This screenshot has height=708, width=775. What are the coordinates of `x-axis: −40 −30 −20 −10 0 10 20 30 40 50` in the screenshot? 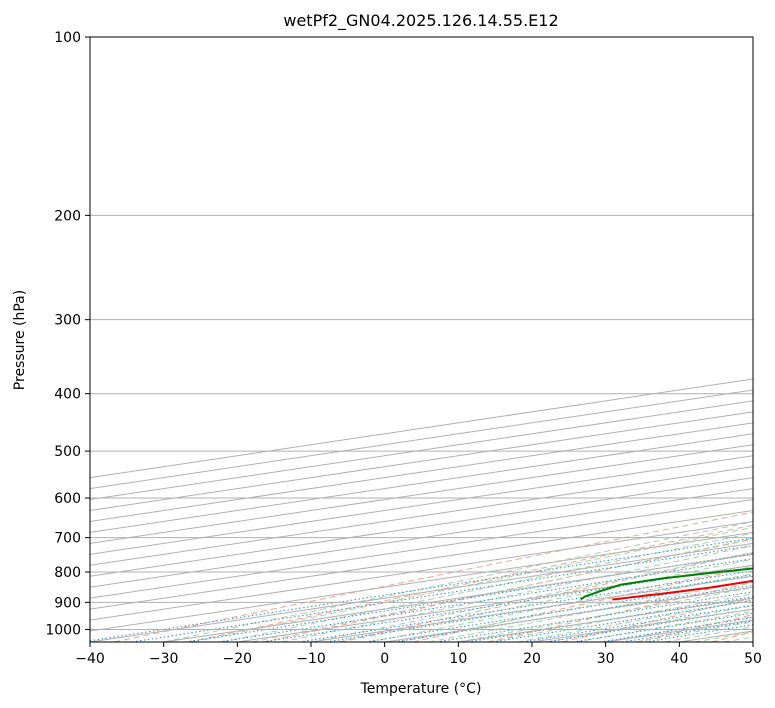 It's located at (418, 654).